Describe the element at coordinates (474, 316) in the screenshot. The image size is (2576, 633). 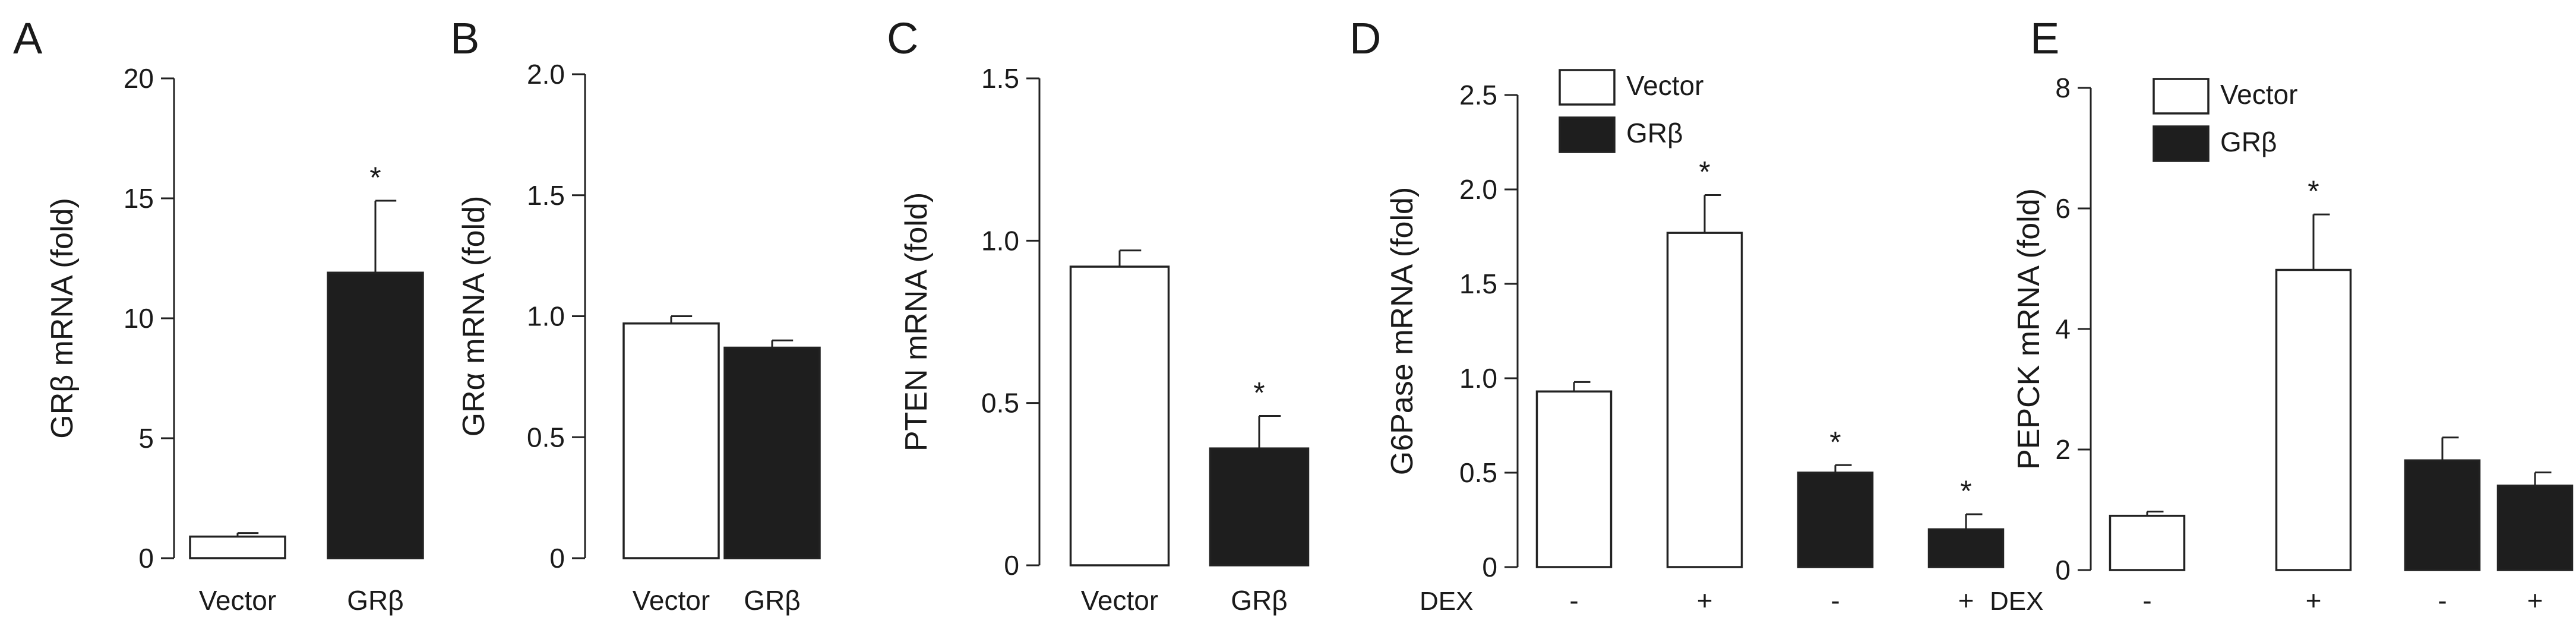
I see `y-axis-label: GRα mRNA (fold)` at that location.